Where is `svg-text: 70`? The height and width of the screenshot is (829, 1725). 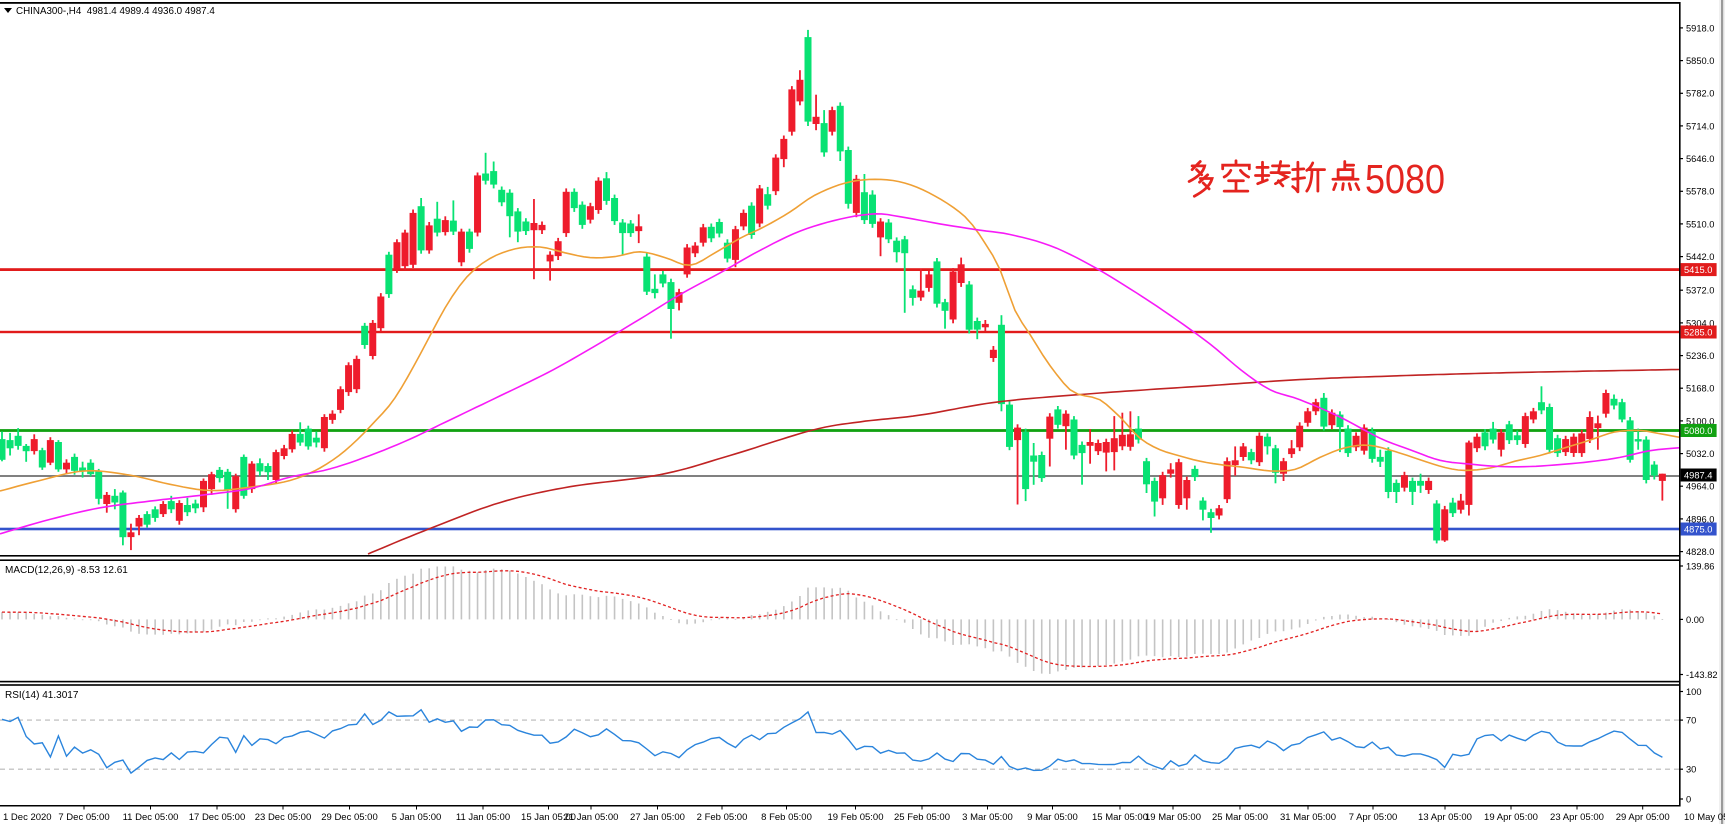 svg-text: 70 is located at coordinates (1691, 721).